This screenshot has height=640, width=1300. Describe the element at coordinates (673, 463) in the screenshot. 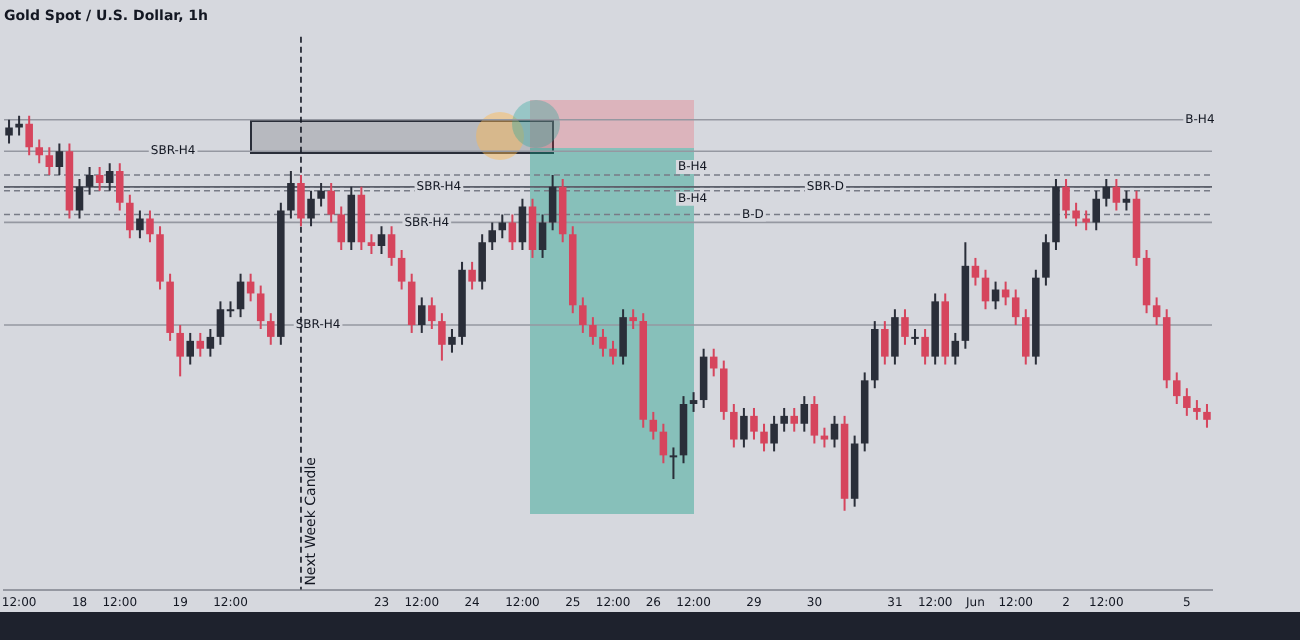

I see `candlestick` at that location.